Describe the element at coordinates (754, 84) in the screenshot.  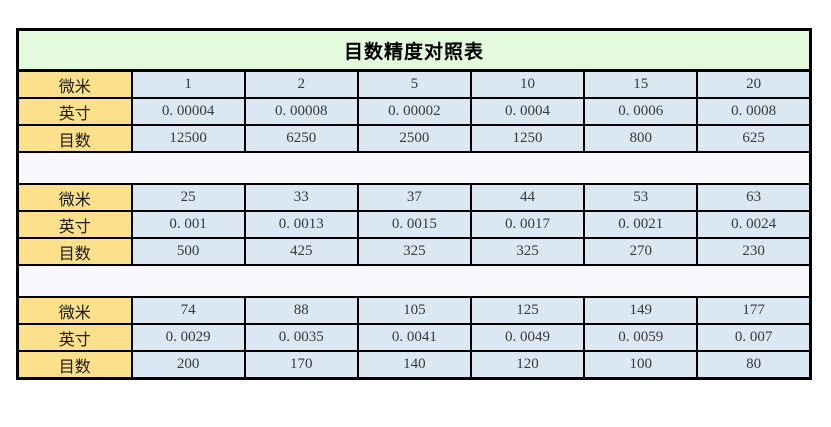
I see `cell-micron: 20` at that location.